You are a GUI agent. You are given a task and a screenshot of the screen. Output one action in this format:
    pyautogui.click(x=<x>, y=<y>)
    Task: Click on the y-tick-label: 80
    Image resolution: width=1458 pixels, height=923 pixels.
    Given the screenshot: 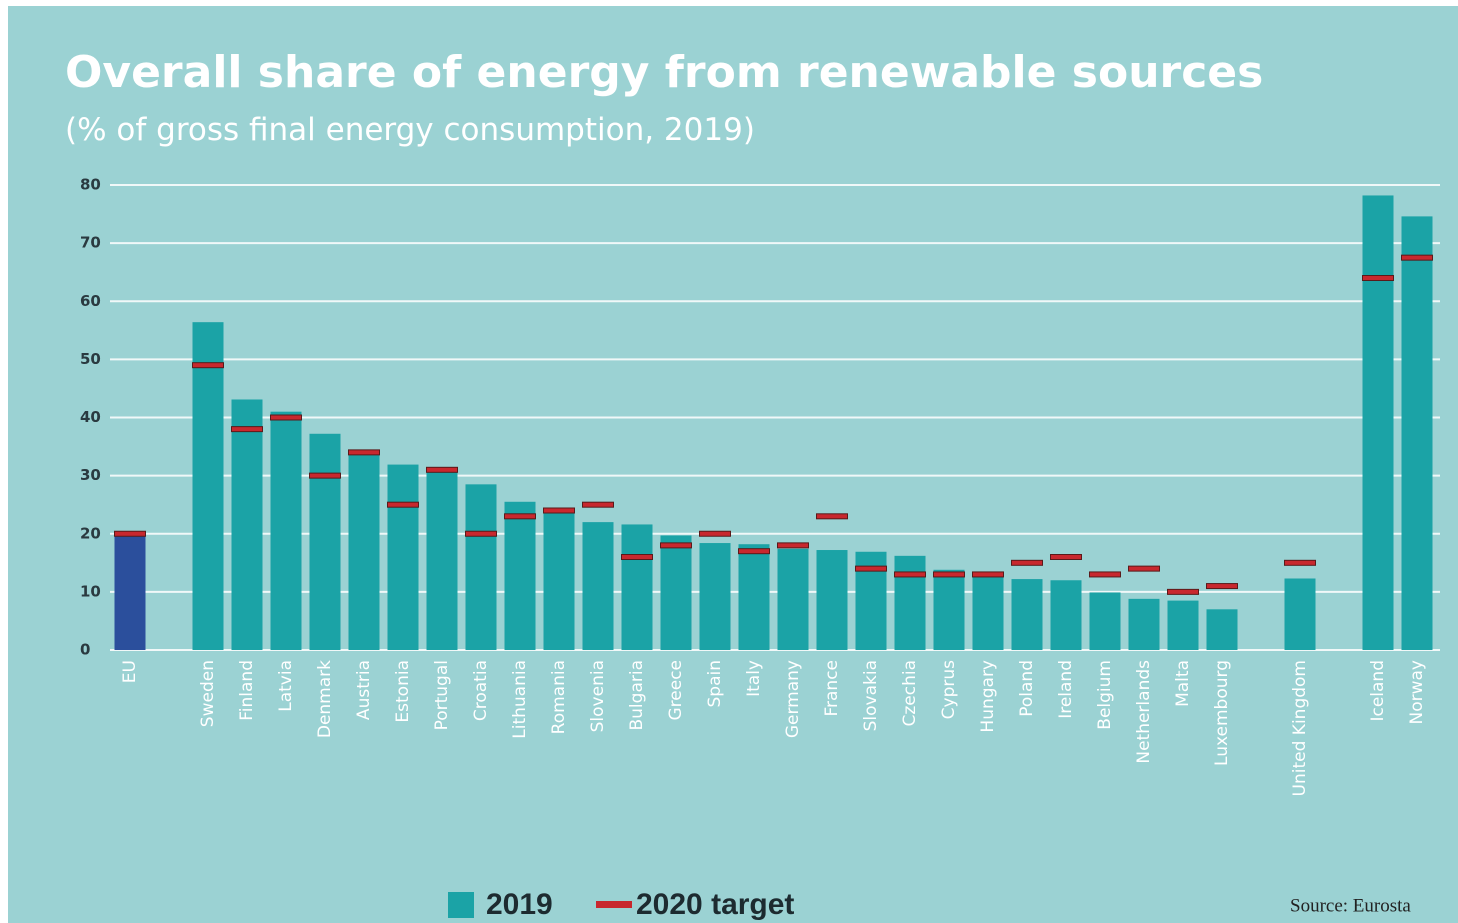 What is the action you would take?
    pyautogui.click(x=90, y=185)
    